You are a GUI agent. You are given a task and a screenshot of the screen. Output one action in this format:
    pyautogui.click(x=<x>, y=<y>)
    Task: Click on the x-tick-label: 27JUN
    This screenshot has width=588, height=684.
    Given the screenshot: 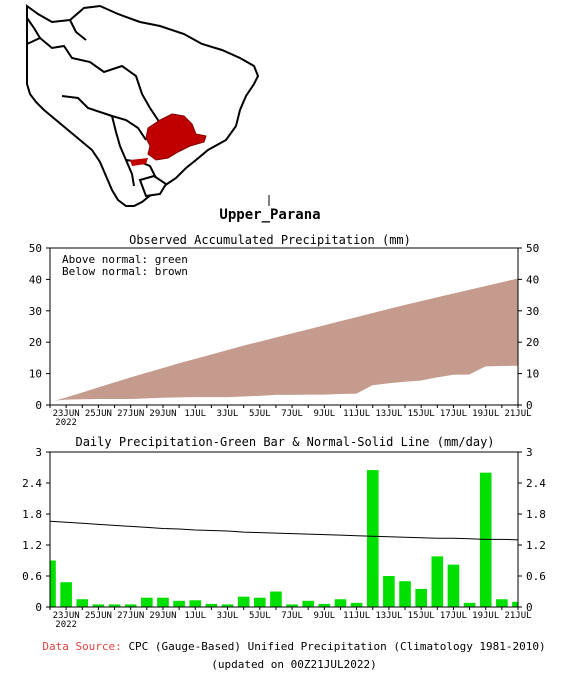 What is the action you would take?
    pyautogui.click(x=130, y=414)
    